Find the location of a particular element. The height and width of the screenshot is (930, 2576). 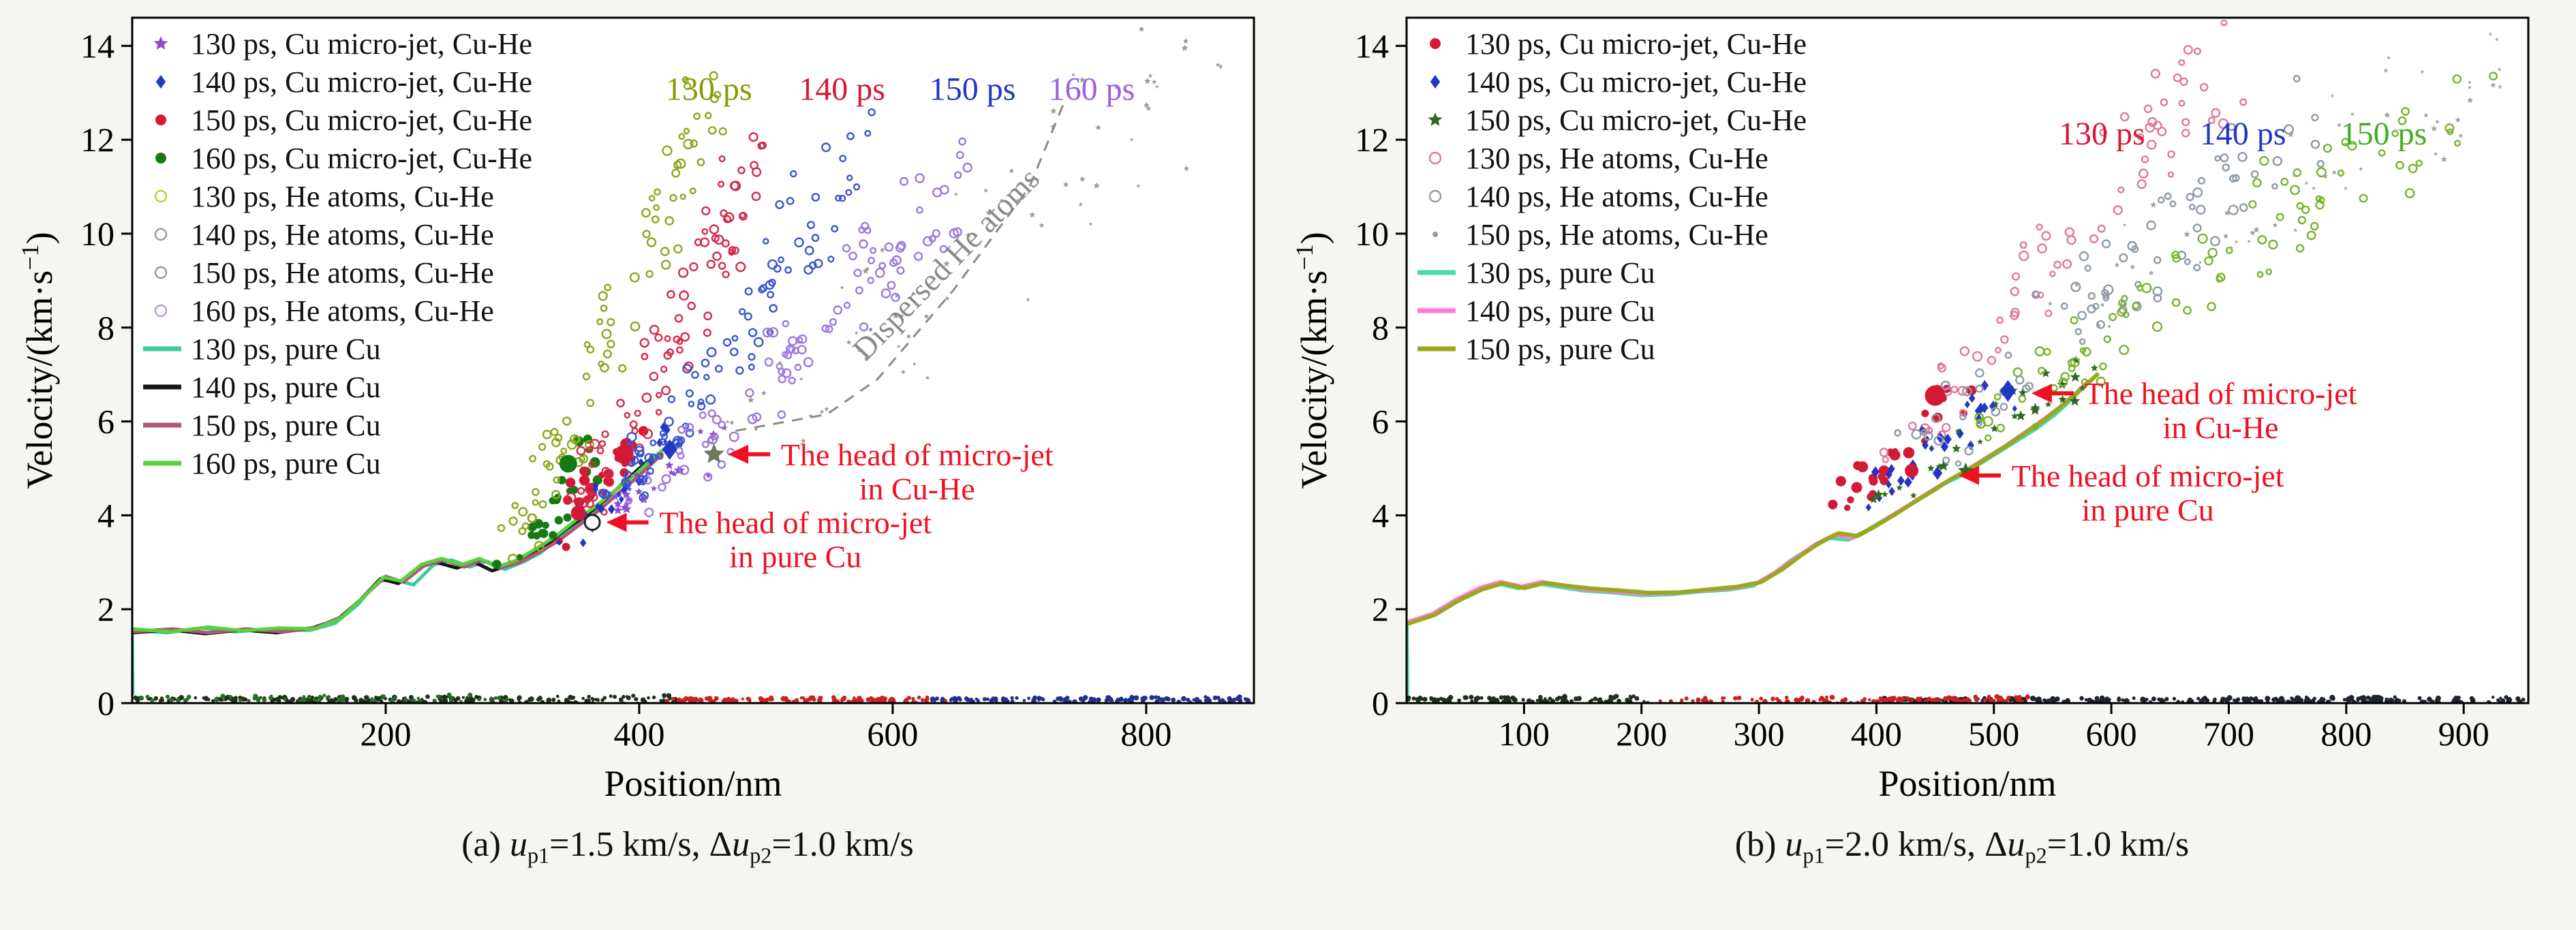

x-axis: 200 400 600 800 is located at coordinates (766, 728).